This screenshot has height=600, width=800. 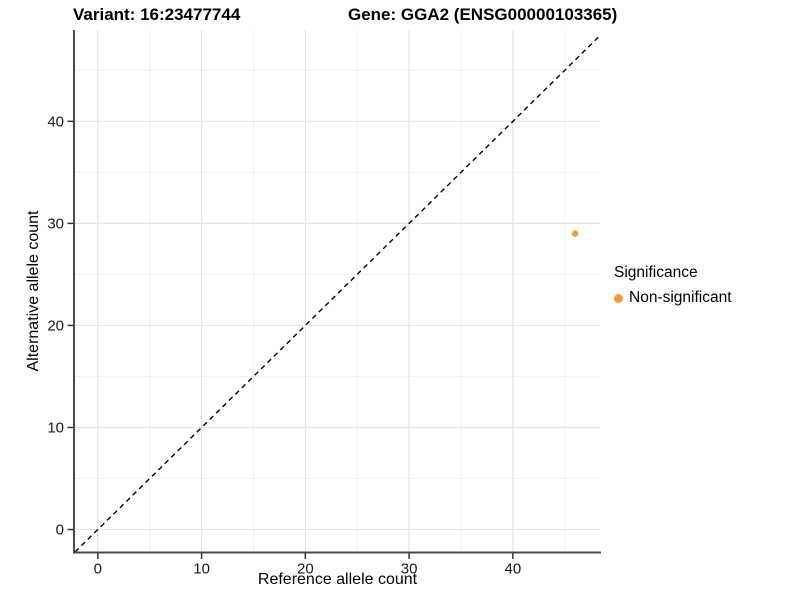 I want to click on y-tick-label: 20, so click(x=55, y=326).